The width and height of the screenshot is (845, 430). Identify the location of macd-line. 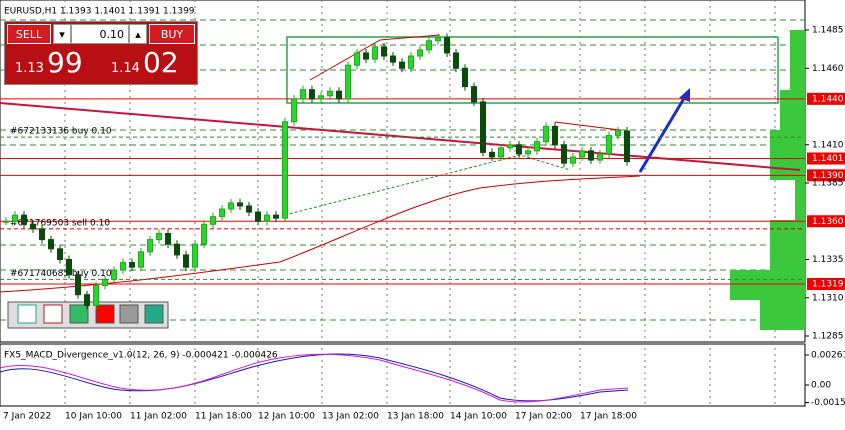
(314, 377).